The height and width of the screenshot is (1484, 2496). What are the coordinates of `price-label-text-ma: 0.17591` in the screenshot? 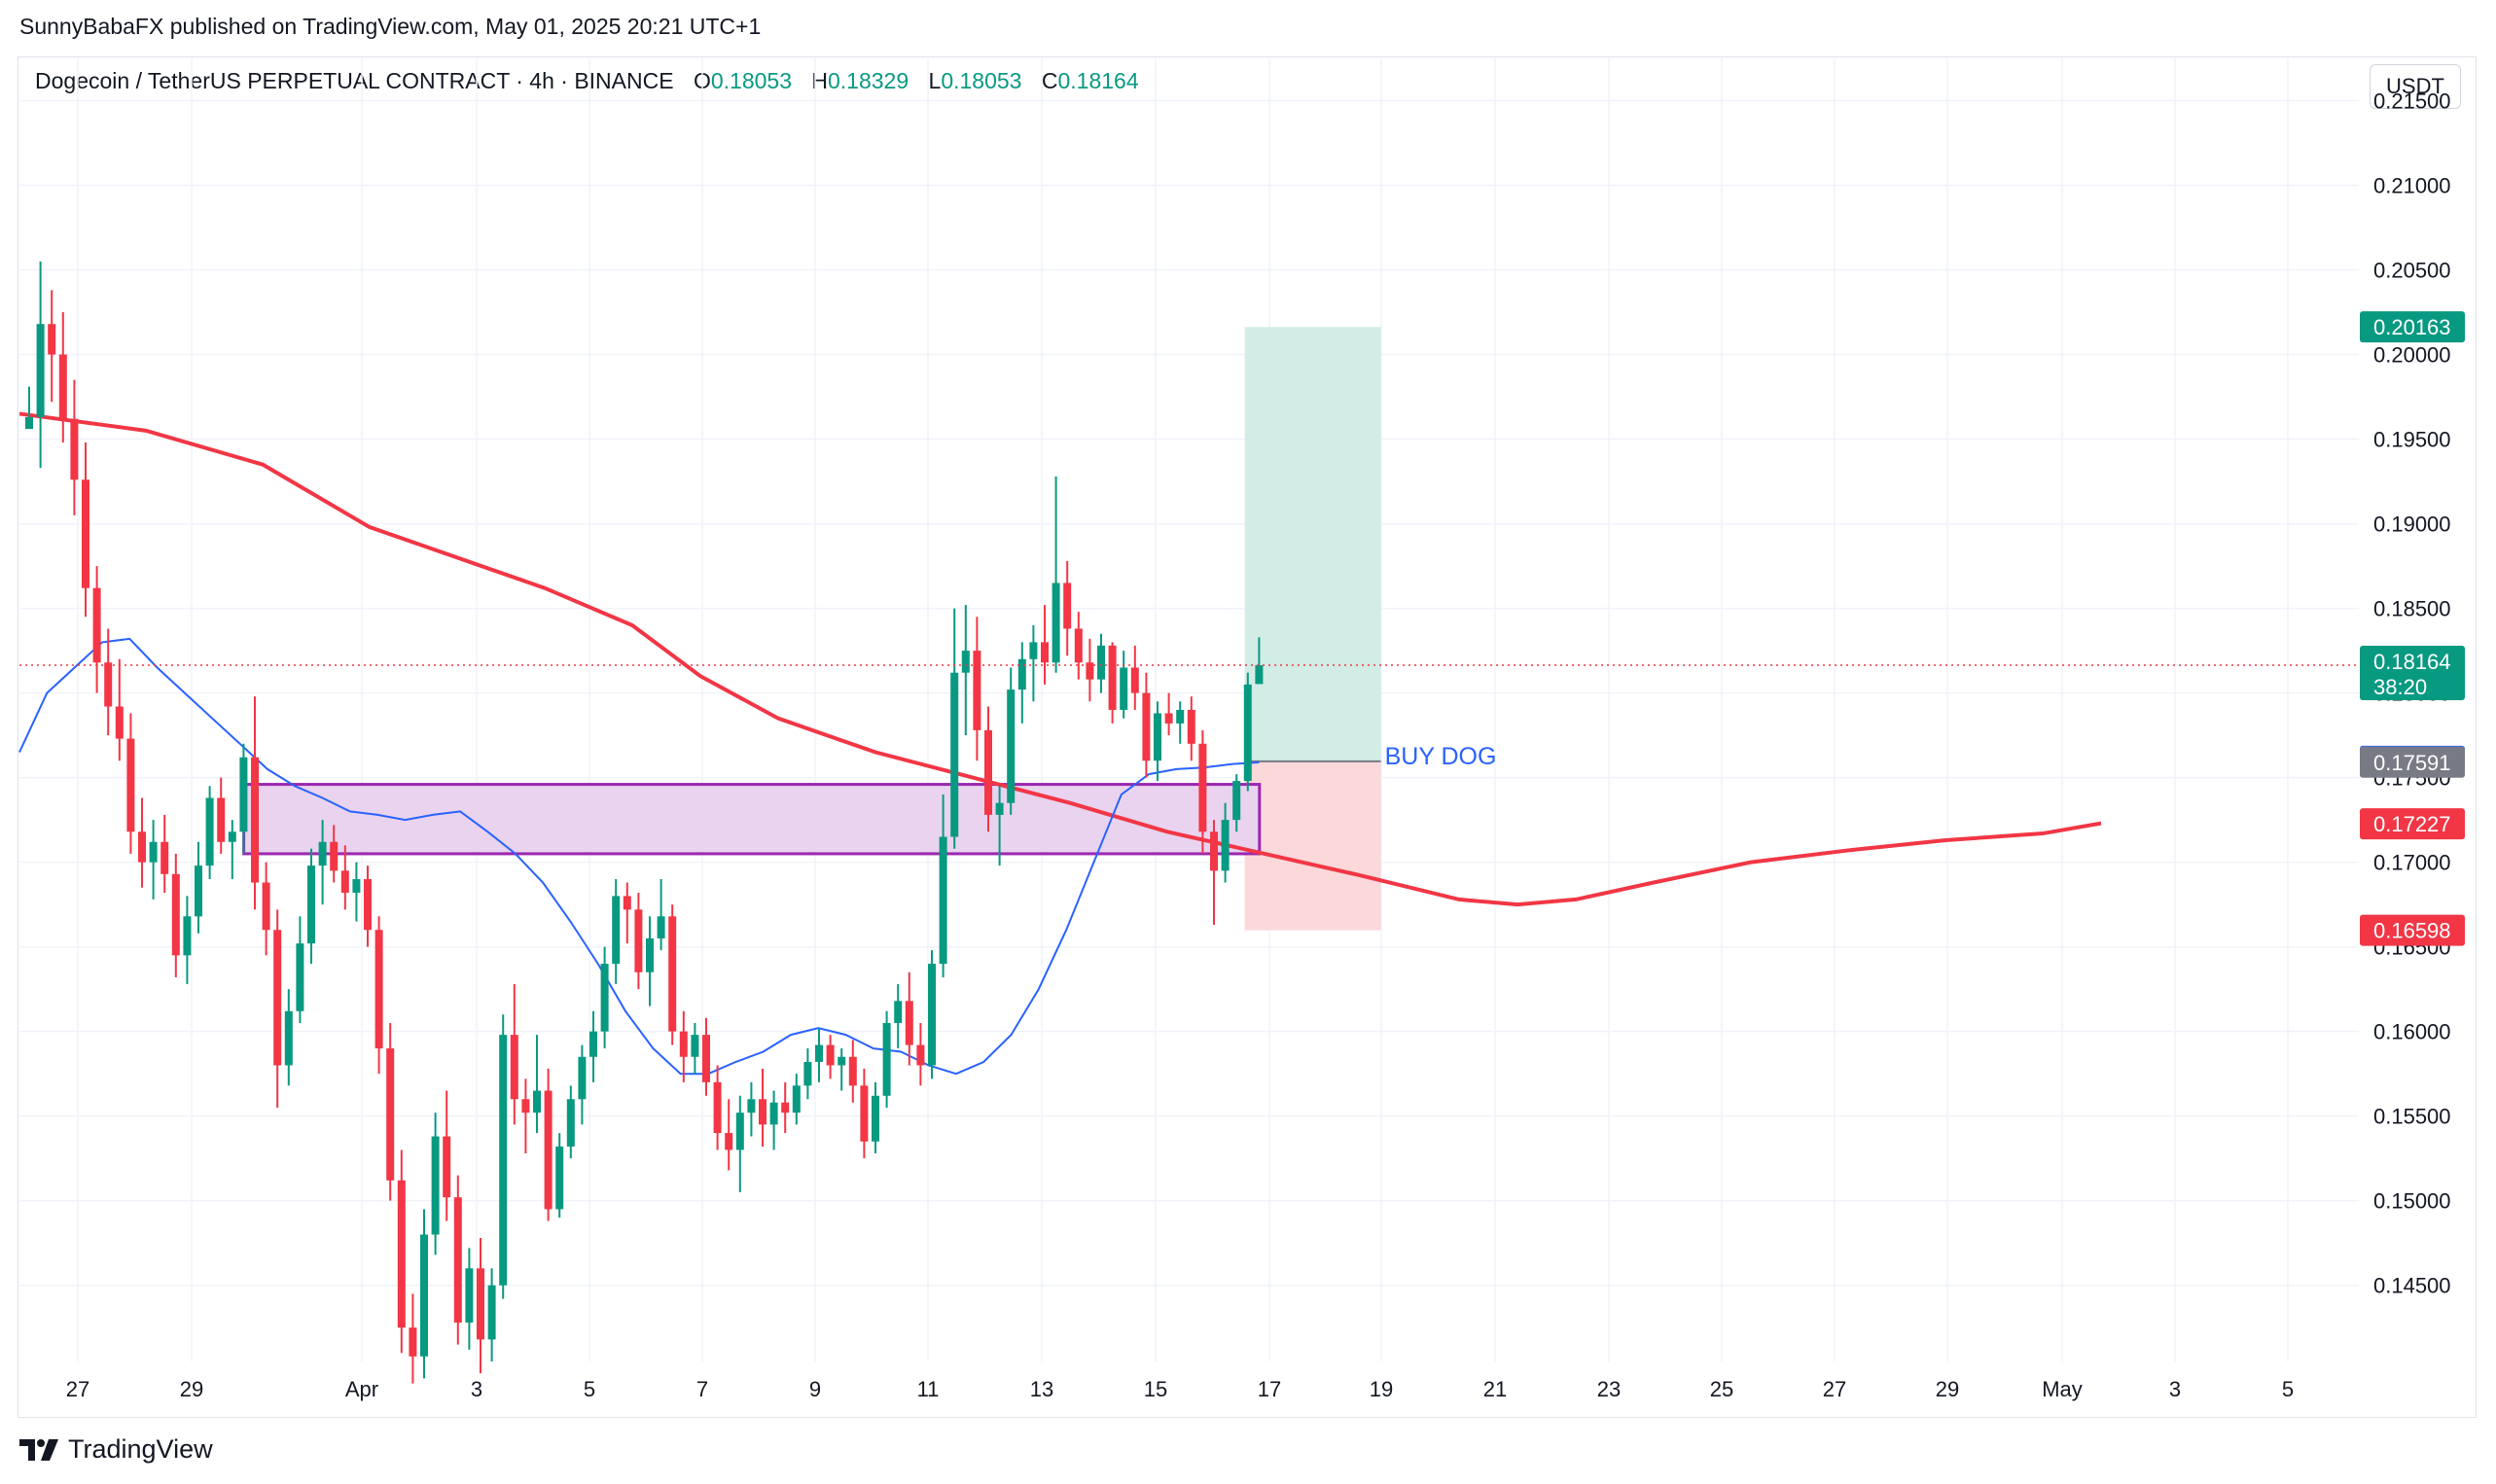 It's located at (2412, 763).